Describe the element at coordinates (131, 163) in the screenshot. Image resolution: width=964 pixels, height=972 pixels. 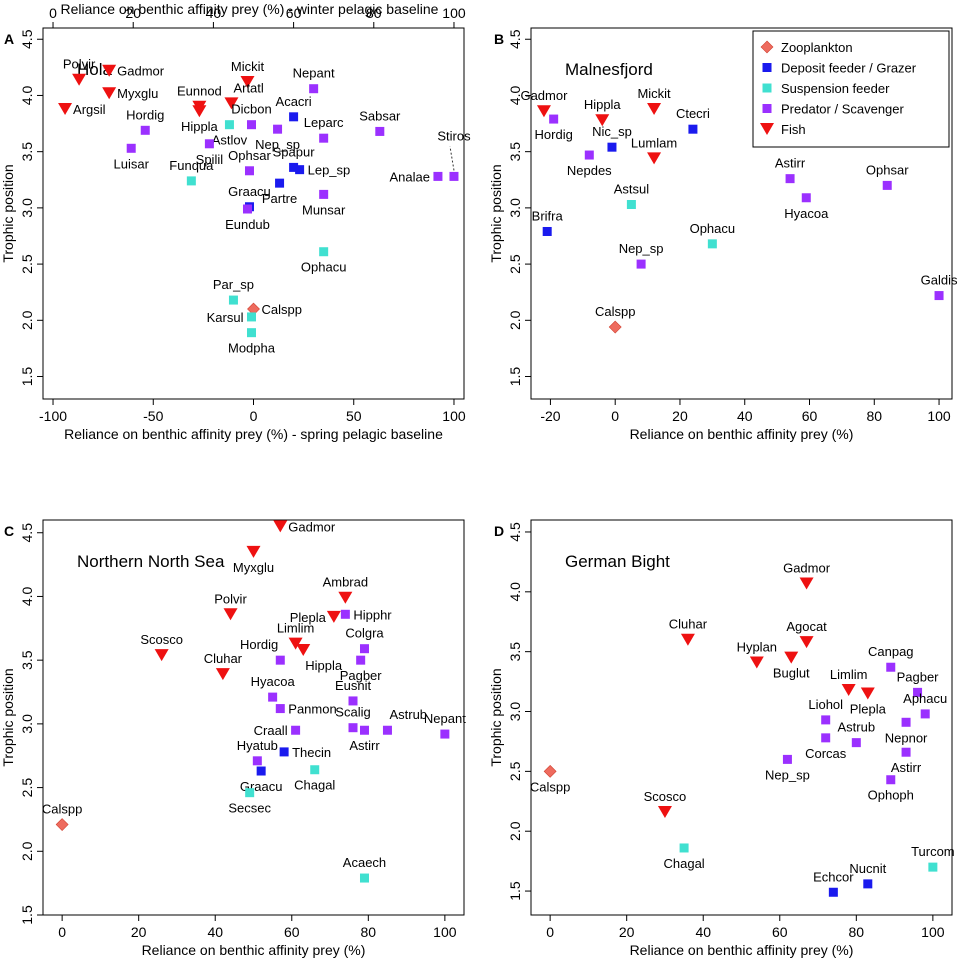
I see `point-label: Luisar` at that location.